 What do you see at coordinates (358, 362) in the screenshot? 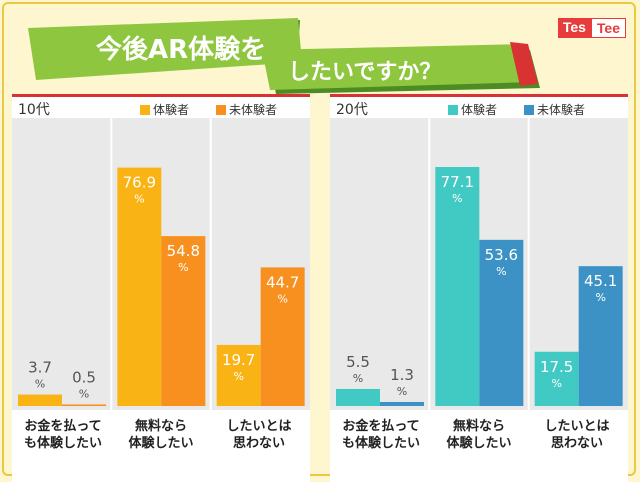
I see `data-label: 5.5` at bounding box center [358, 362].